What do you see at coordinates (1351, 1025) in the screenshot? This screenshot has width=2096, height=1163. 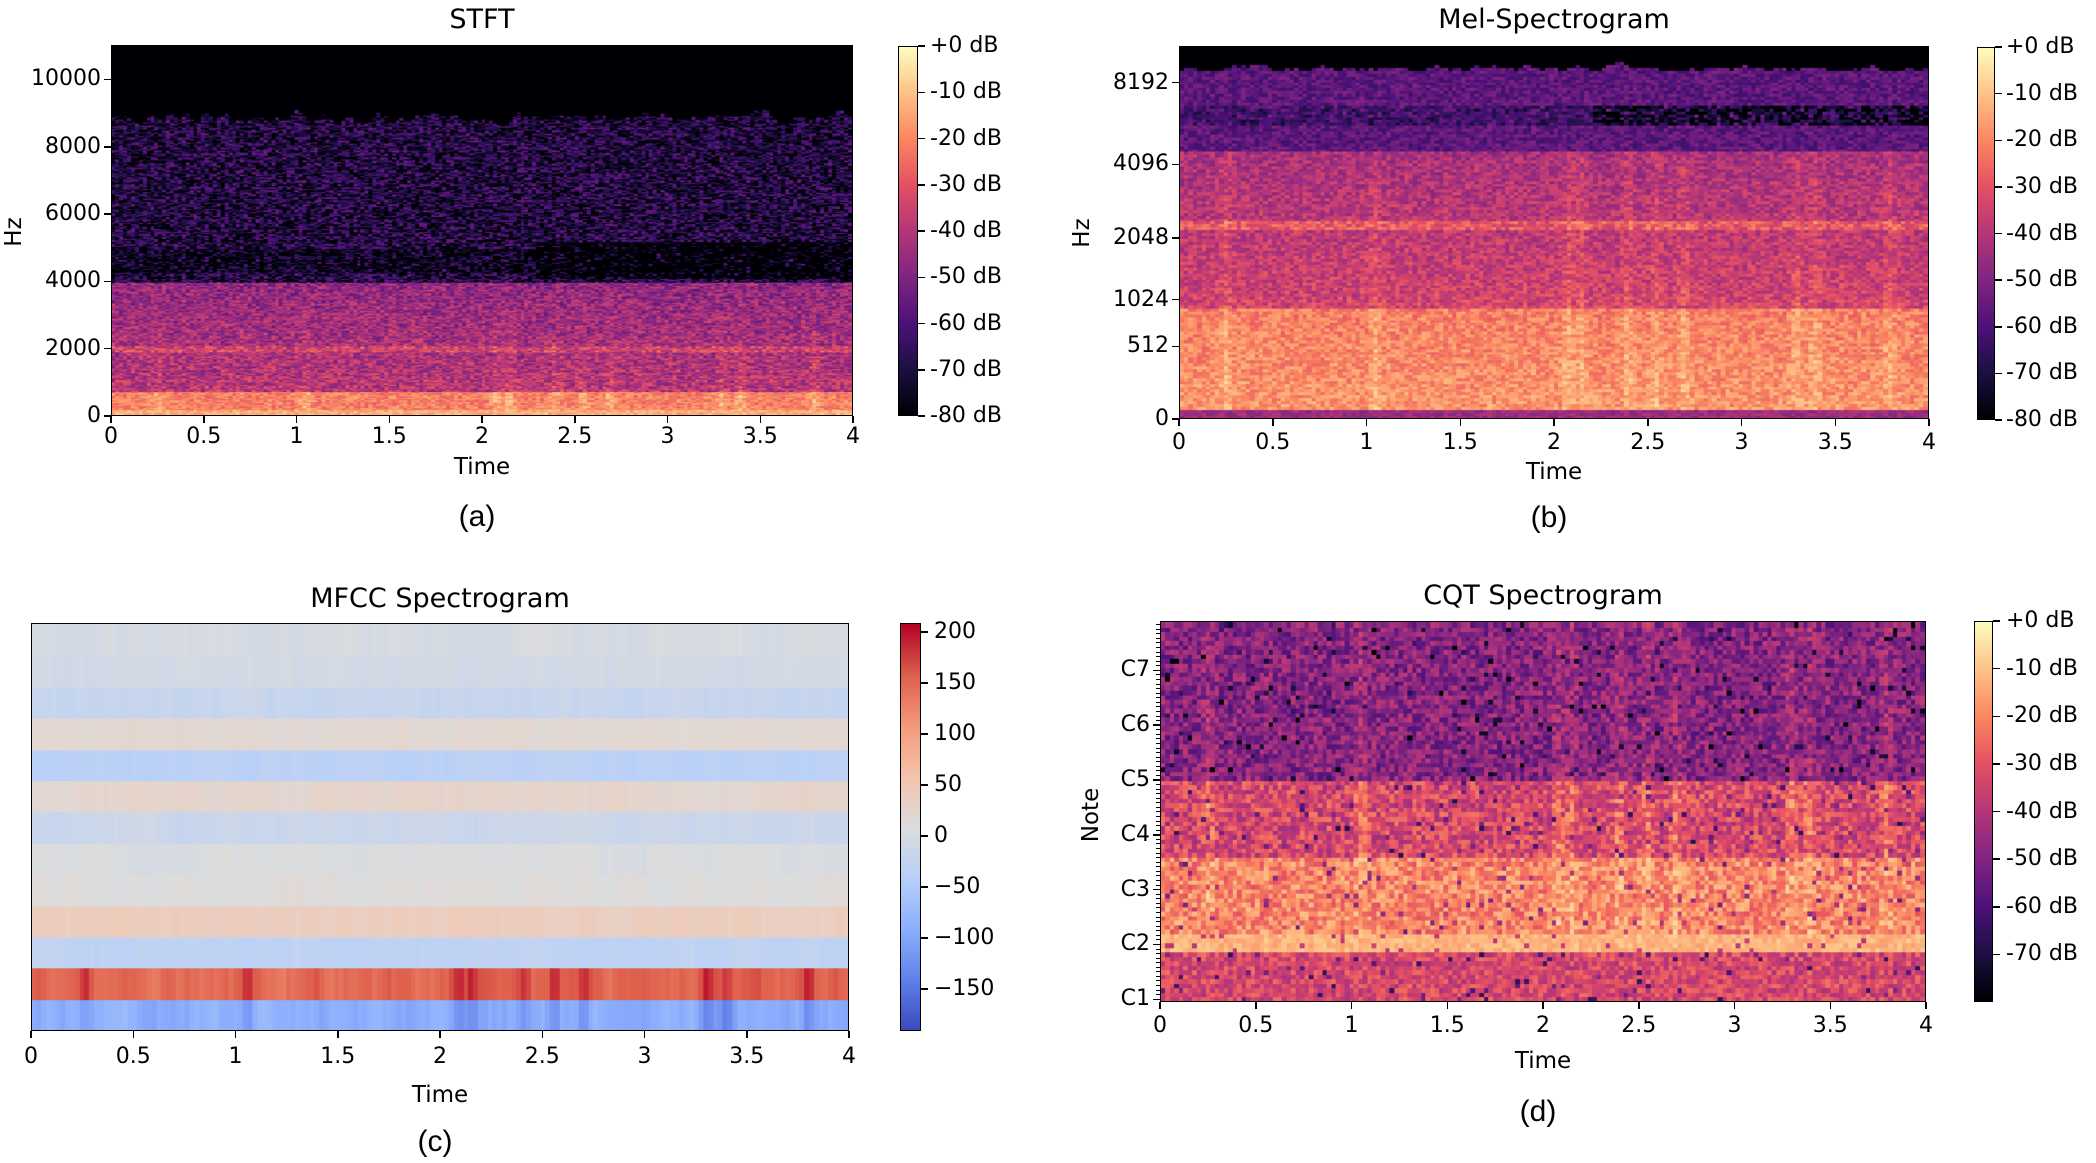 I see `cqt-x-tick-label: 1` at bounding box center [1351, 1025].